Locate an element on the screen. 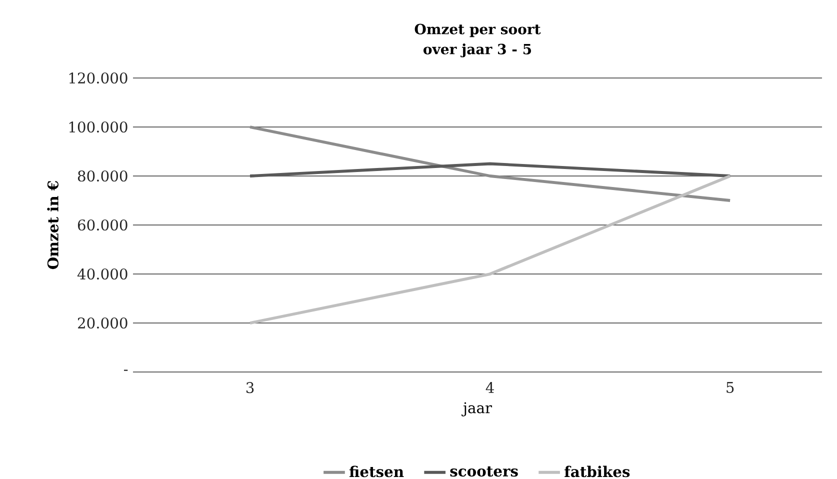 The height and width of the screenshot is (479, 837). chart-title: Omzet per soort is located at coordinates (477, 31).